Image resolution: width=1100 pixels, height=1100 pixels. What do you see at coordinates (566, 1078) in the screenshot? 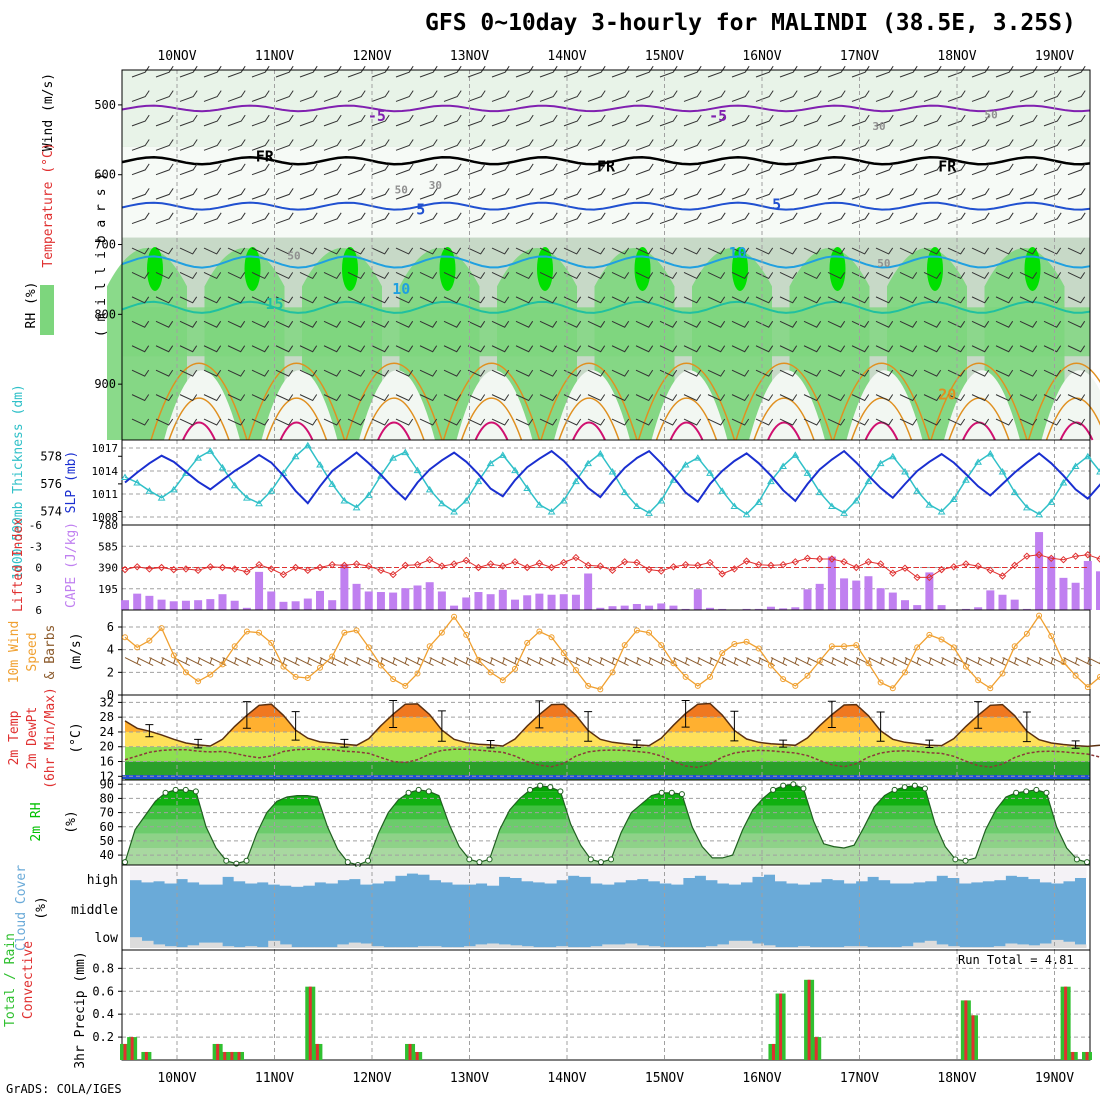
I see `x-tick-label-bottom: 14NOV` at bounding box center [566, 1078].